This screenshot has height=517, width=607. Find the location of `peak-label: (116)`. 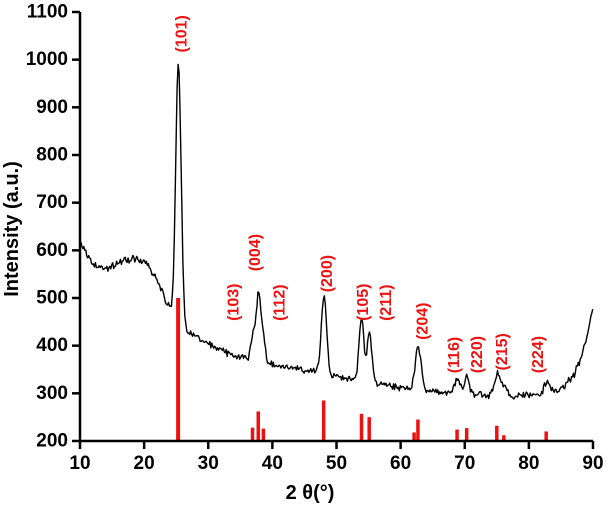

peak-label: (116) is located at coordinates (454, 355).